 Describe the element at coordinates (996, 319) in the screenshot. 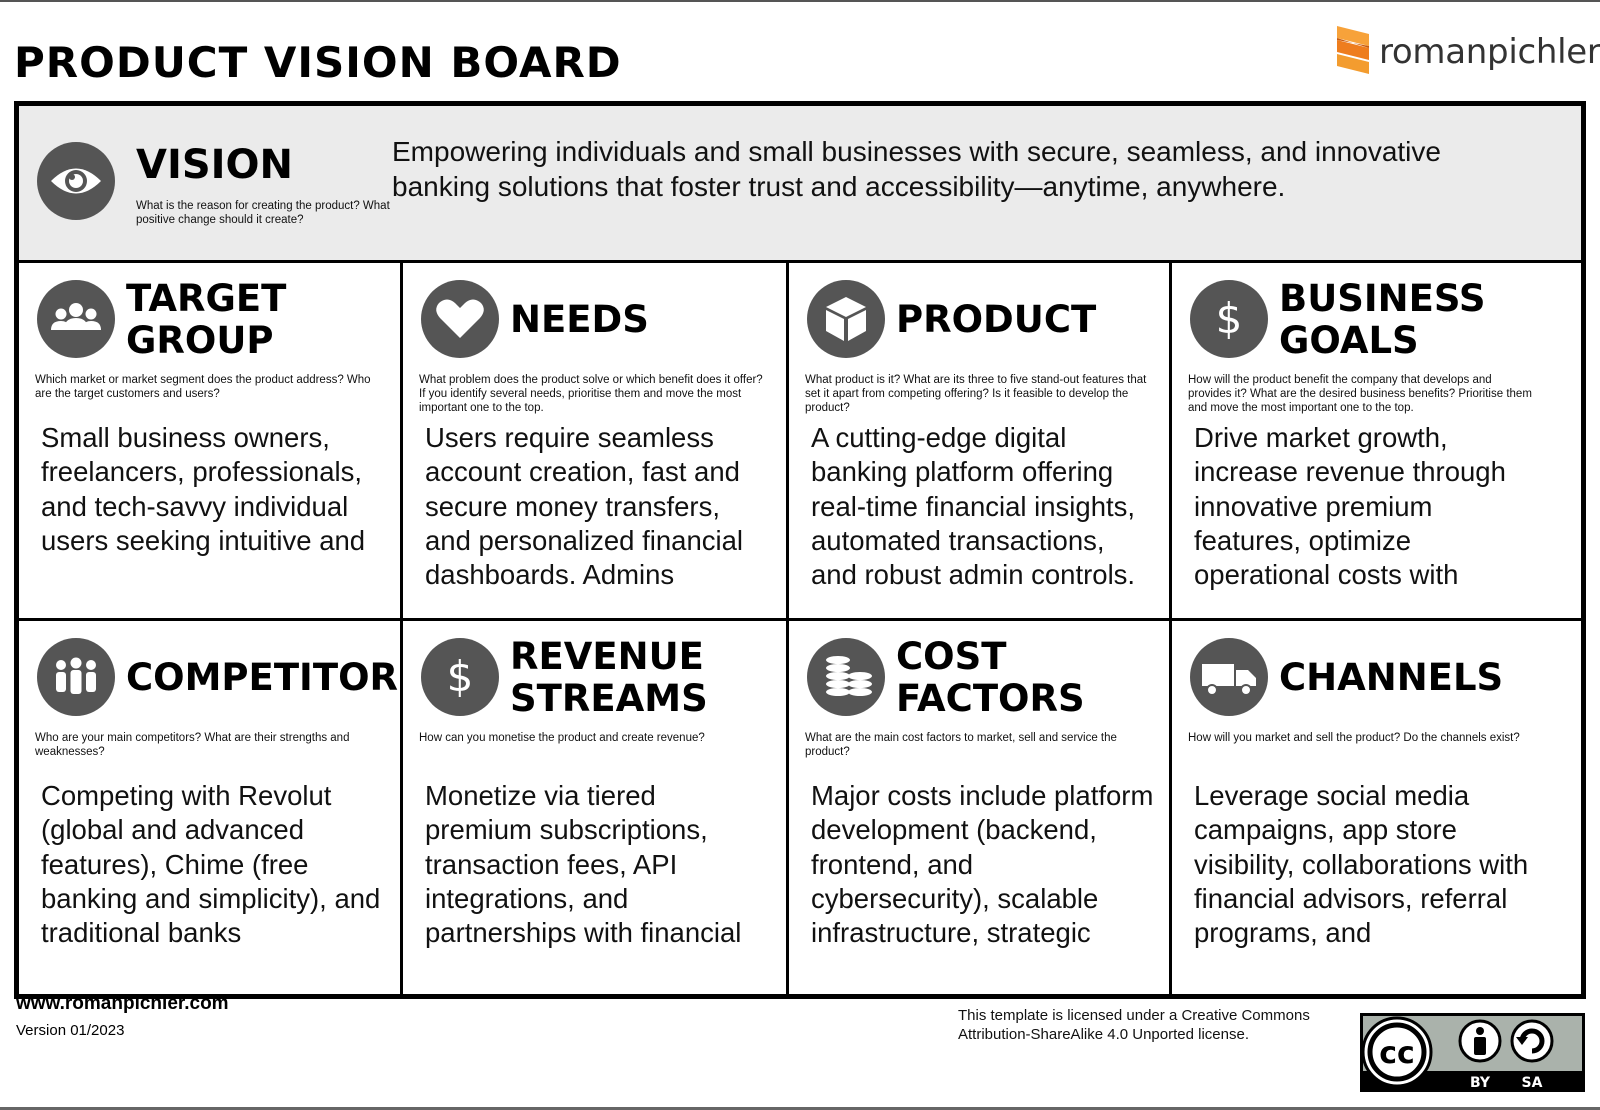

I see `product-heading: PRODUCT` at that location.